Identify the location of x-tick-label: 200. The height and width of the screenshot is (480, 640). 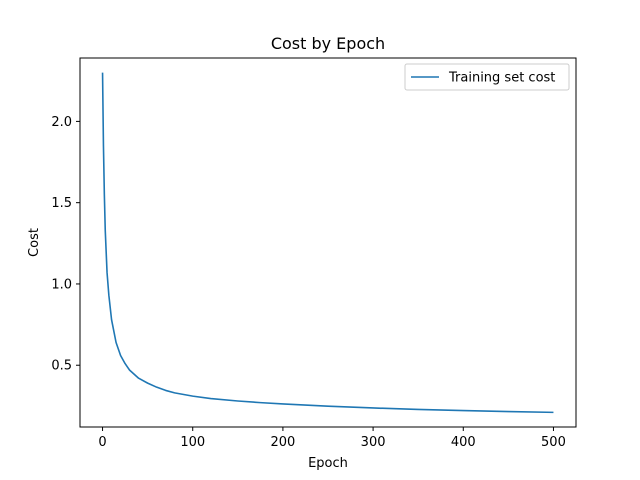
(282, 442).